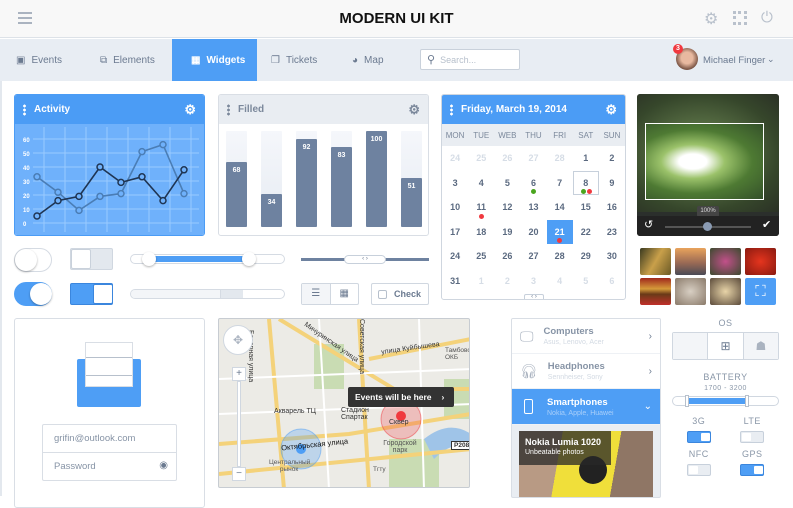  What do you see at coordinates (25, 18) in the screenshot?
I see `menu-icon` at bounding box center [25, 18].